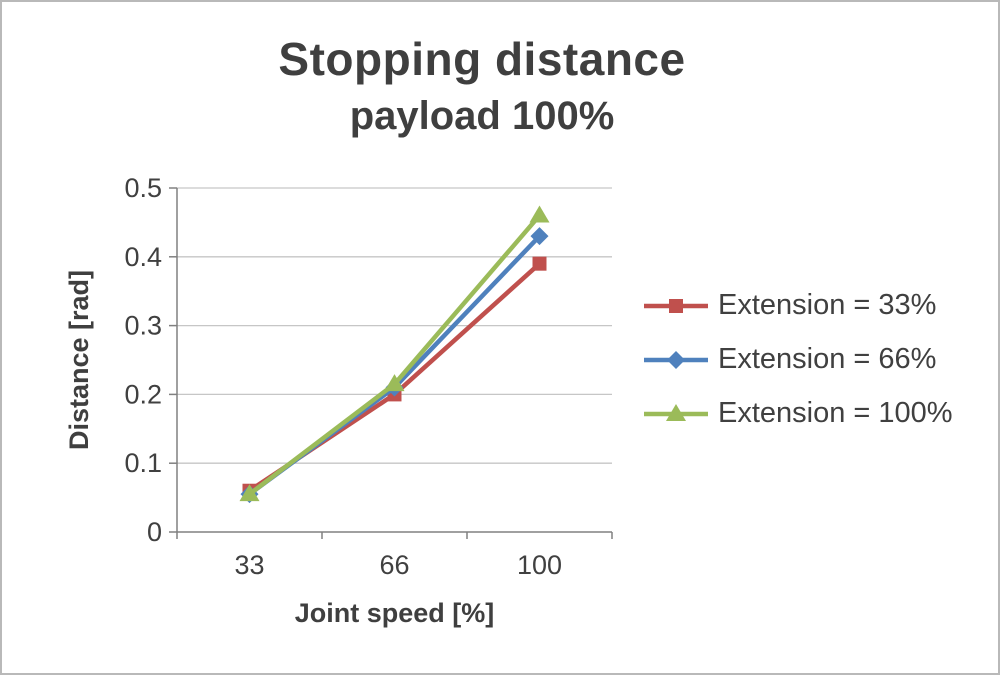  I want to click on chart-subtitle: payload 100%, so click(482, 116).